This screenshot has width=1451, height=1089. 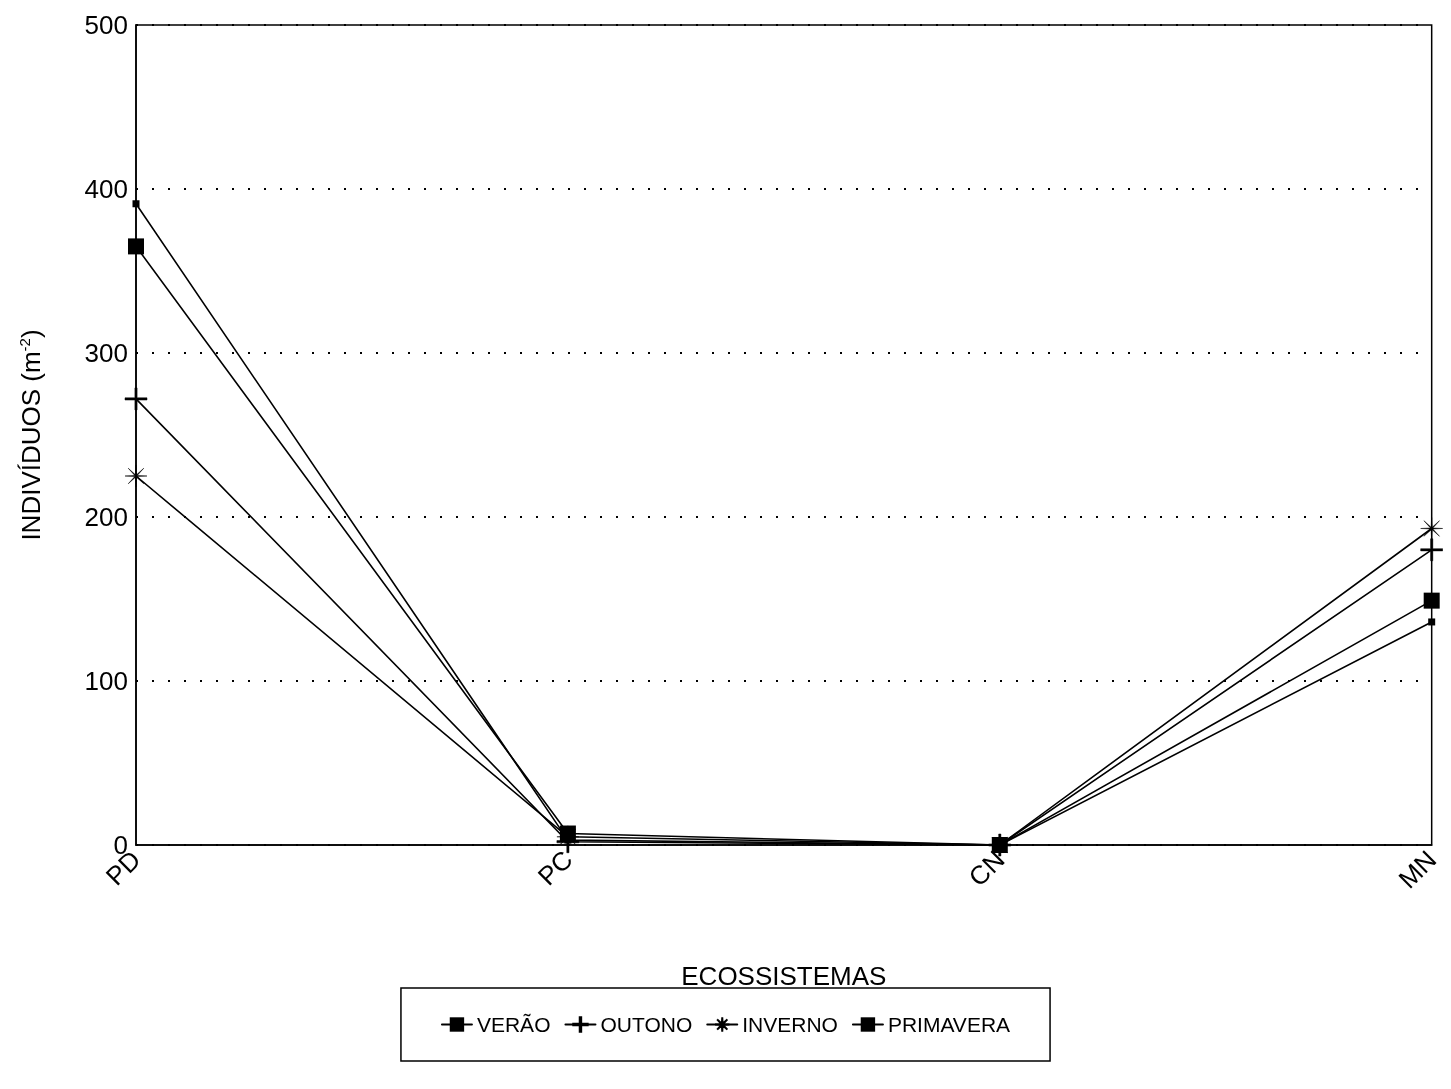 What do you see at coordinates (949, 1024) in the screenshot?
I see `legend-label: PRIMAVERA` at bounding box center [949, 1024].